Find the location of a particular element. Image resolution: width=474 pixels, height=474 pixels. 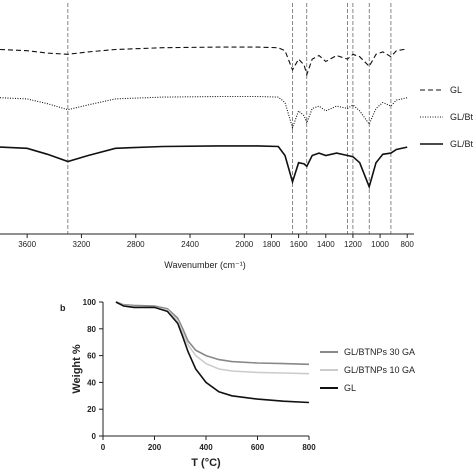

tga-y-tick-label: 0 is located at coordinates (94, 436).